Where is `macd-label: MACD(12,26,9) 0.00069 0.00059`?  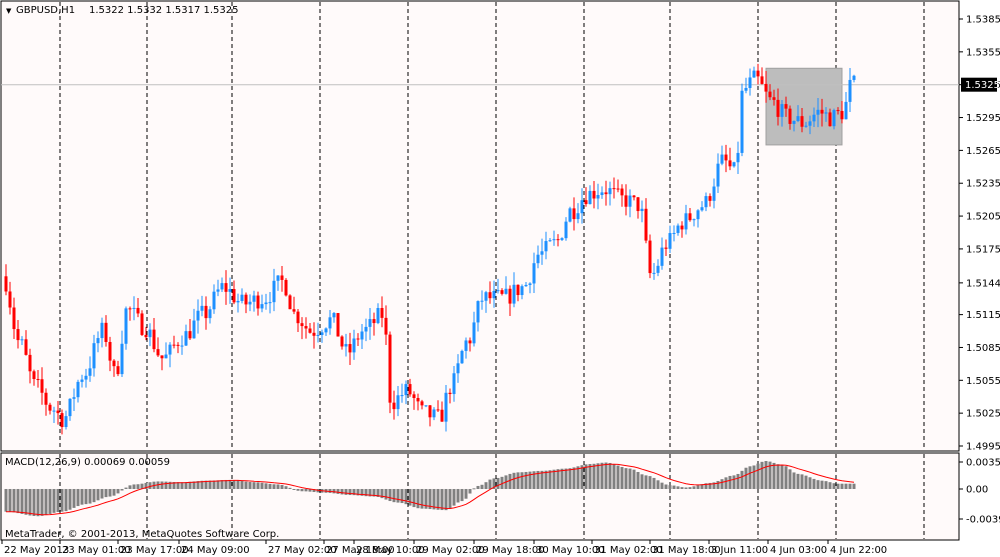 macd-label: MACD(12,26,9) 0.00069 0.00059 is located at coordinates (87, 462).